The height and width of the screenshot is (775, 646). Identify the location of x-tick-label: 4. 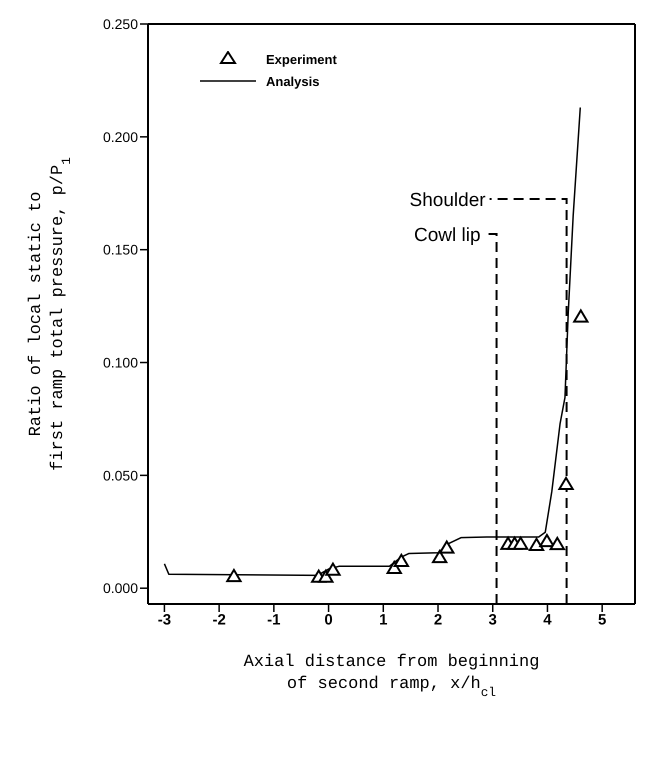
(547, 620).